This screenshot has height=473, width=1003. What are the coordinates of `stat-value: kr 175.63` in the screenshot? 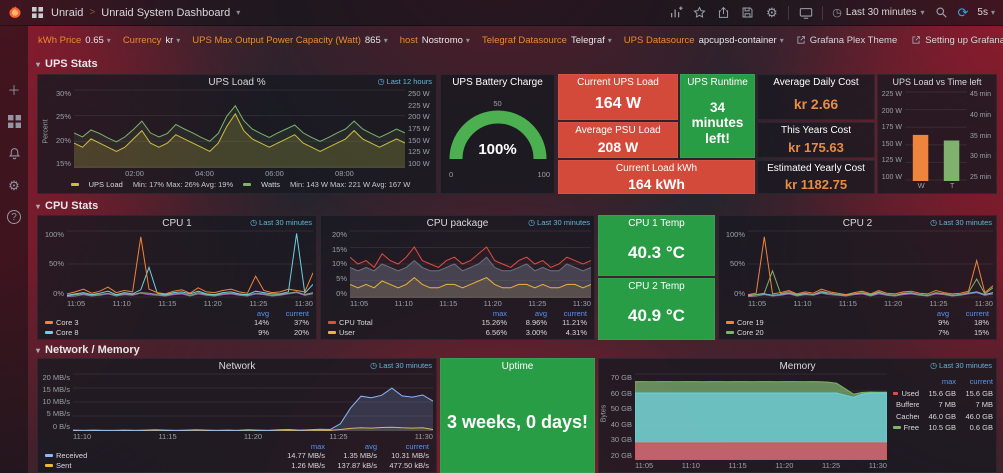 It's located at (816, 147).